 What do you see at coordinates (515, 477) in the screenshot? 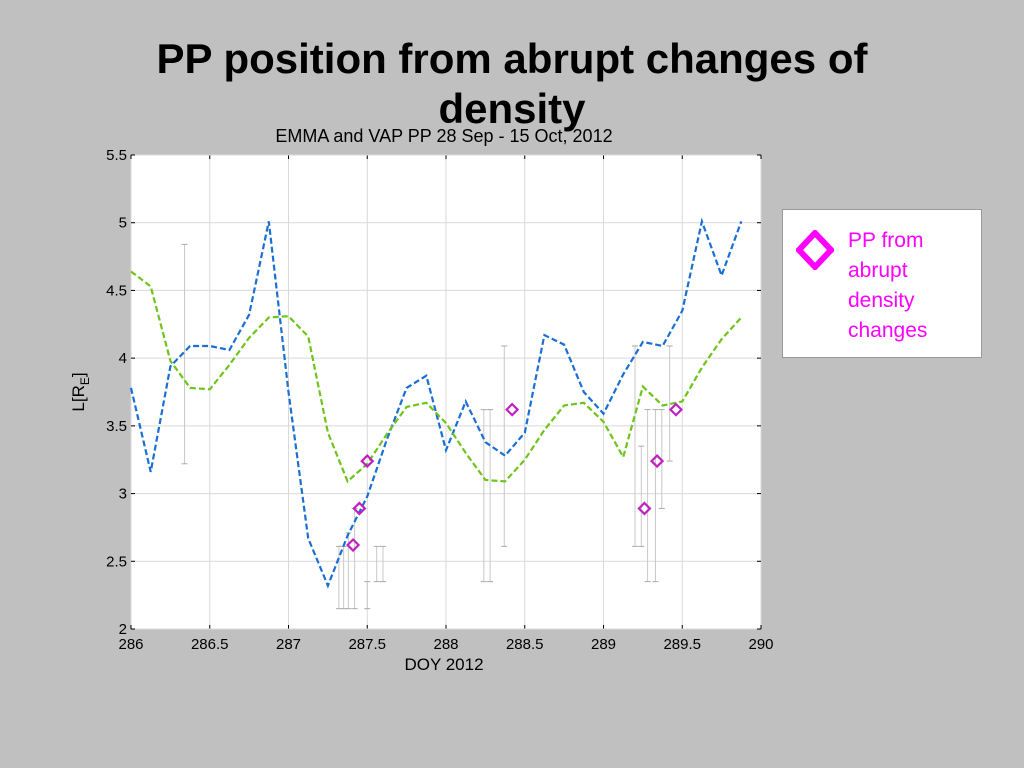
I see `pp-markers` at bounding box center [515, 477].